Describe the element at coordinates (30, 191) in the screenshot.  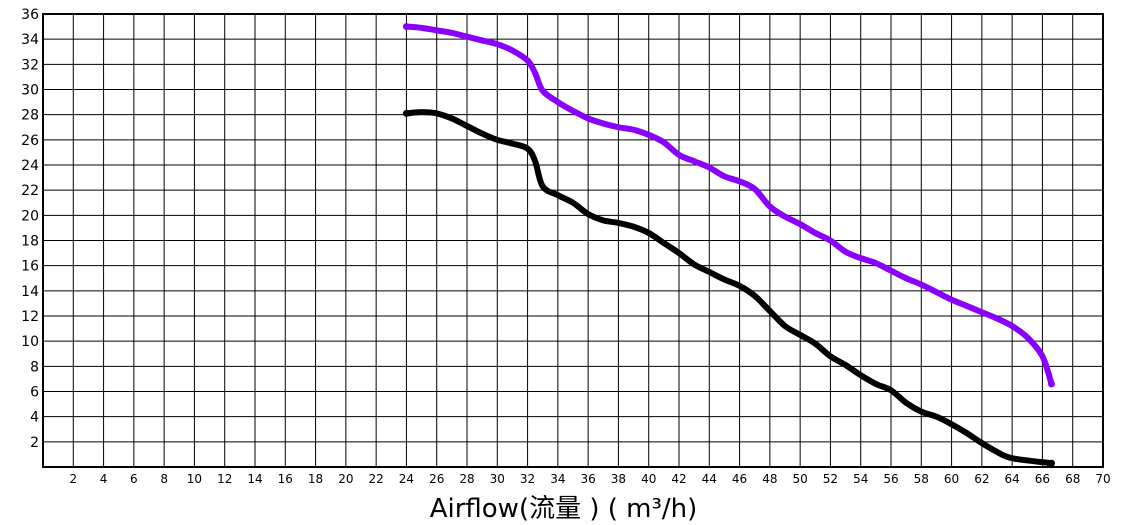
I see `y-tick-label: 22` at that location.